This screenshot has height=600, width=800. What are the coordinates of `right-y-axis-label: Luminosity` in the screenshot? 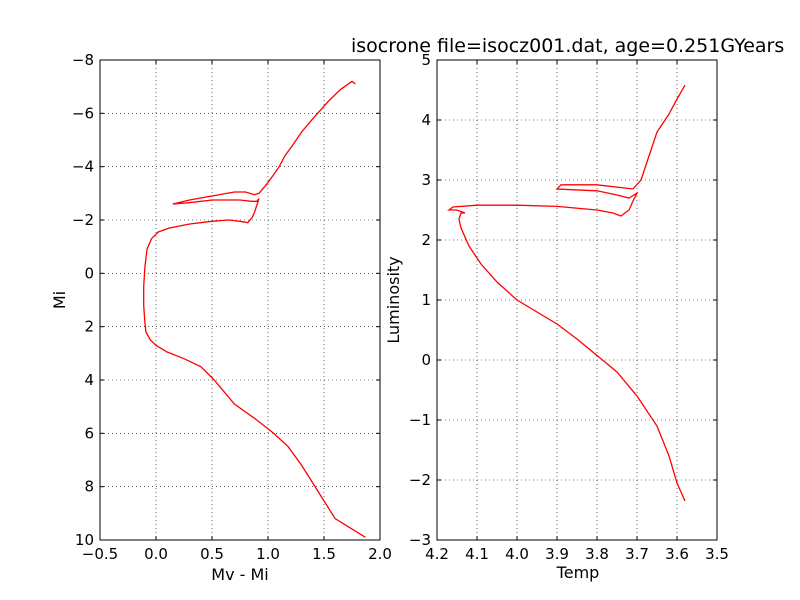 It's located at (393, 299).